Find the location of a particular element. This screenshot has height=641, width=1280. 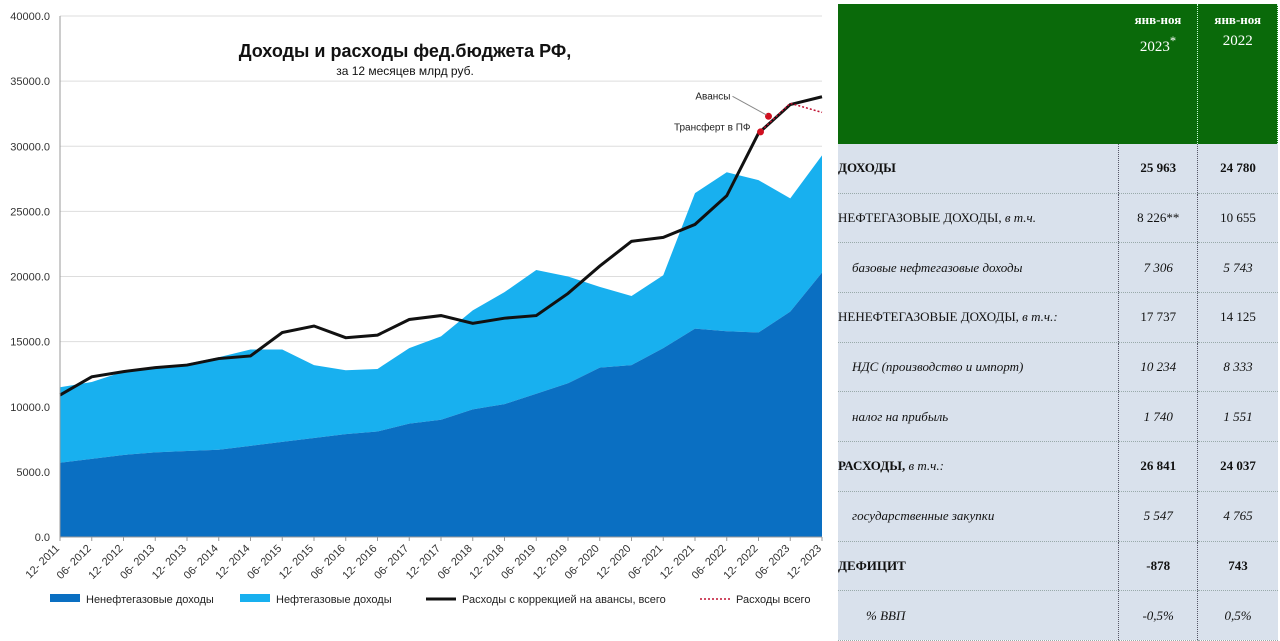

legend-item: Расходы всего is located at coordinates (755, 600).